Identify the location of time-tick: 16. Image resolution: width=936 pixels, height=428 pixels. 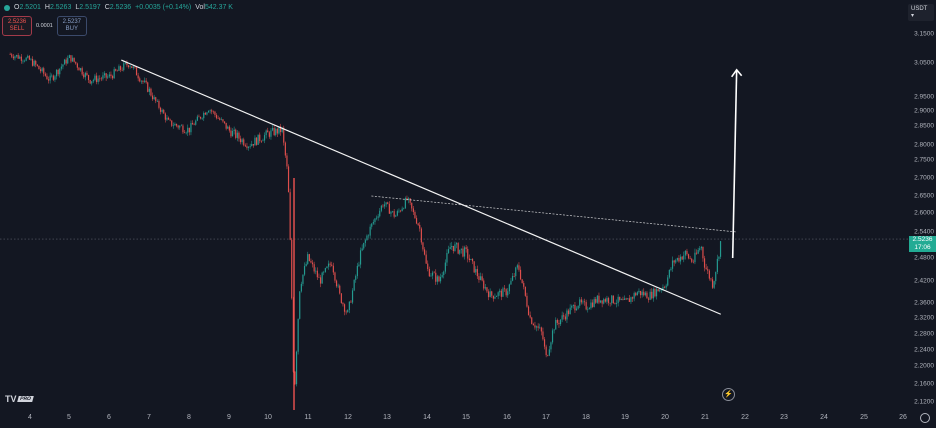
(507, 417).